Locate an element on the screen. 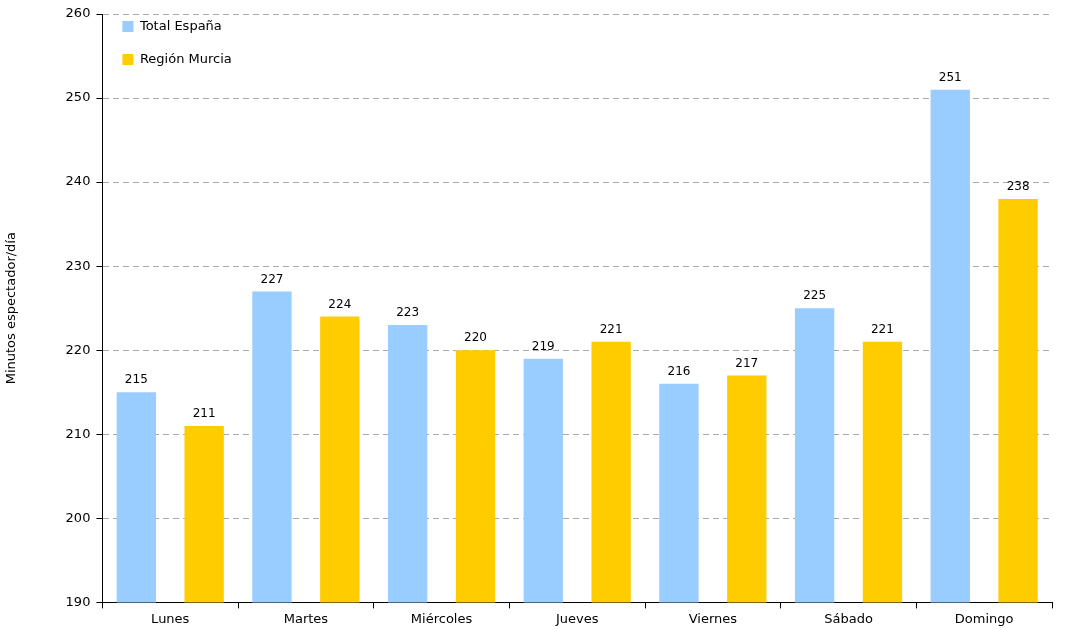  y-tick-label: 250 is located at coordinates (78, 97).